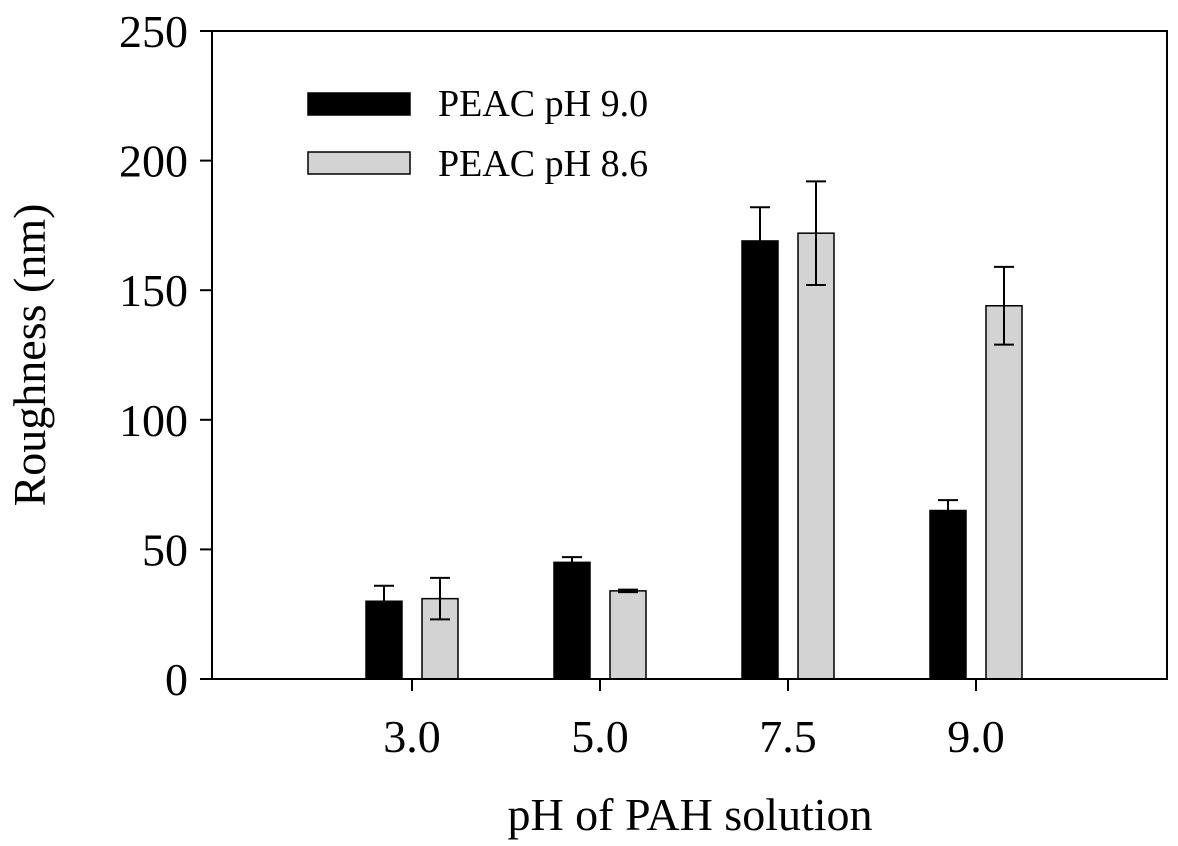  What do you see at coordinates (477, 134) in the screenshot?
I see `legend: PEAC pH 9.0 PEAC pH 8.6` at bounding box center [477, 134].